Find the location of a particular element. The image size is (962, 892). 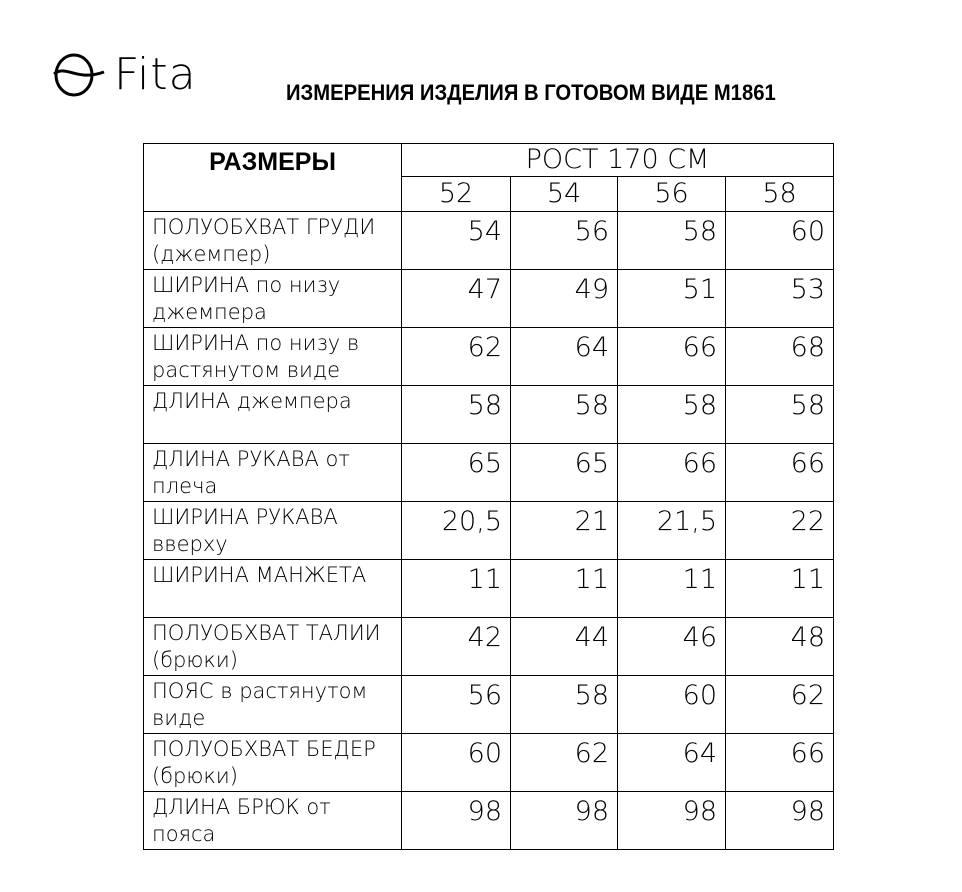

page-title: ИЗМЕРЕНИЯ ИЗДЕЛИЯ В ГОТОВОМ ВИДЕ М1861 is located at coordinates (531, 92).